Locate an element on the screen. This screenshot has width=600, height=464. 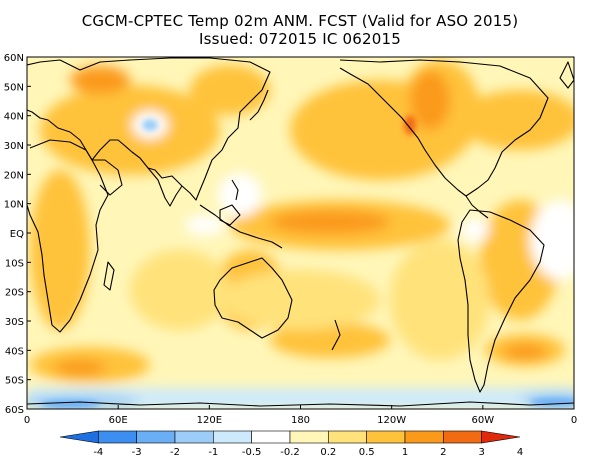
colorbar-label: 0.2 is located at coordinates (328, 452).